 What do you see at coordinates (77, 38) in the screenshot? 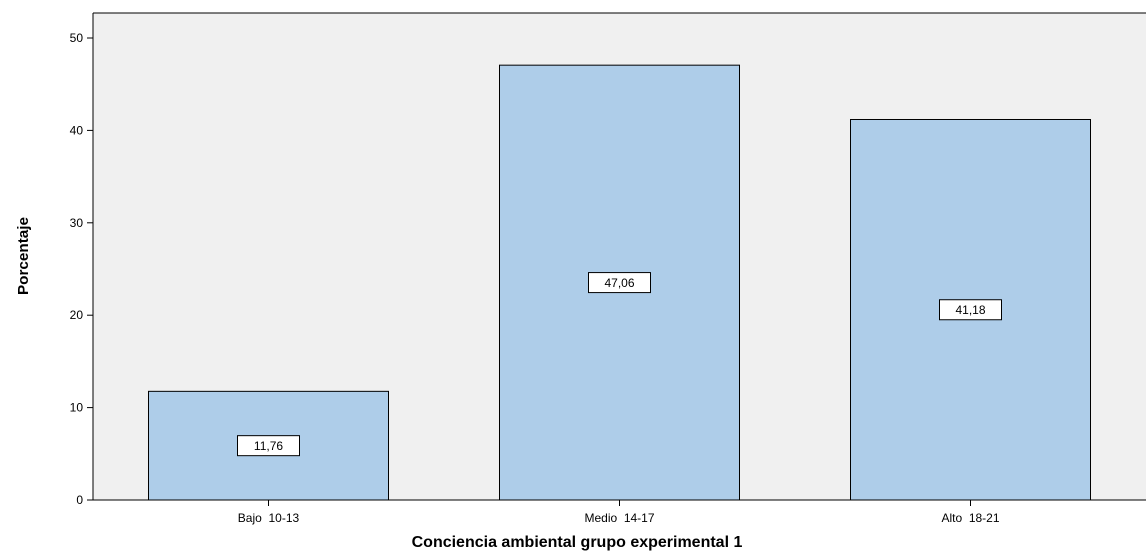
I see `y-tick-label: 50` at bounding box center [77, 38].